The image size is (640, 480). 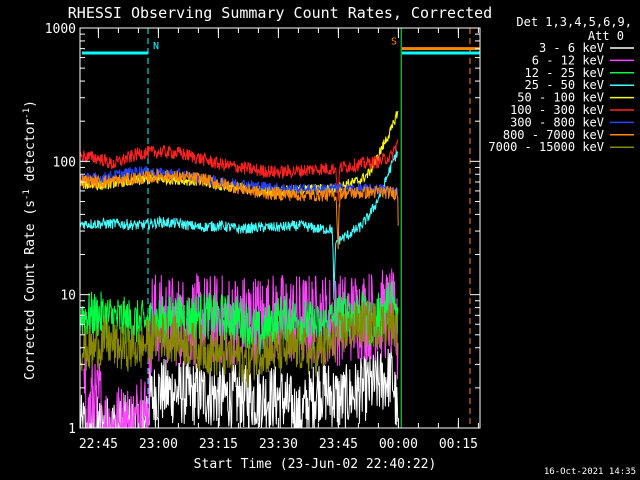 I want to click on legend-label-1: 6 - 12 keV, so click(x=568, y=60).